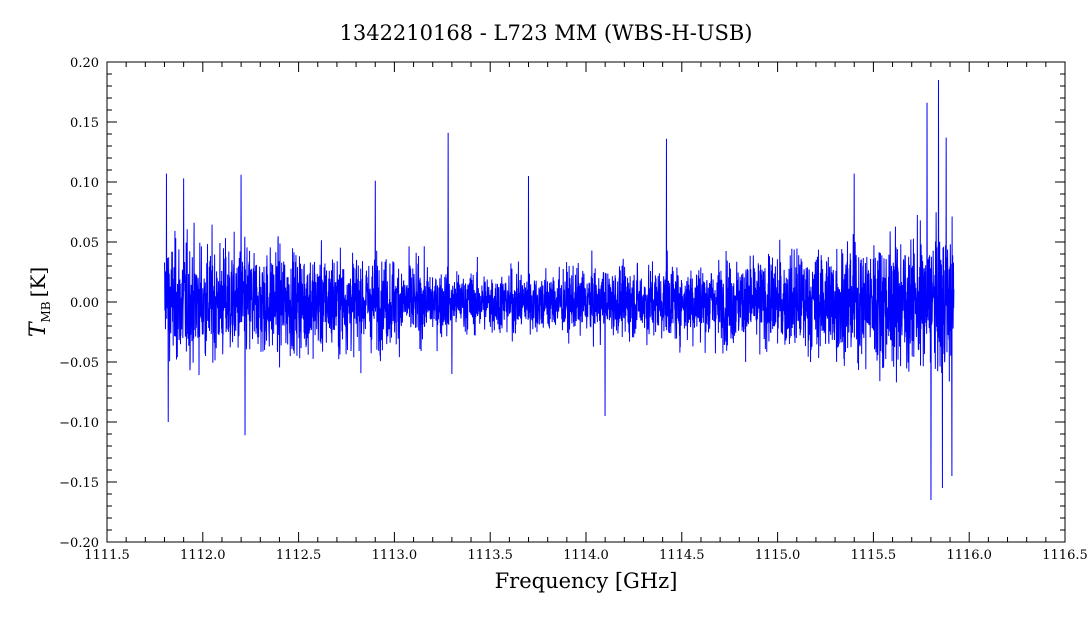  Describe the element at coordinates (84, 183) in the screenshot. I see `y-tick-label: 0.10` at that location.